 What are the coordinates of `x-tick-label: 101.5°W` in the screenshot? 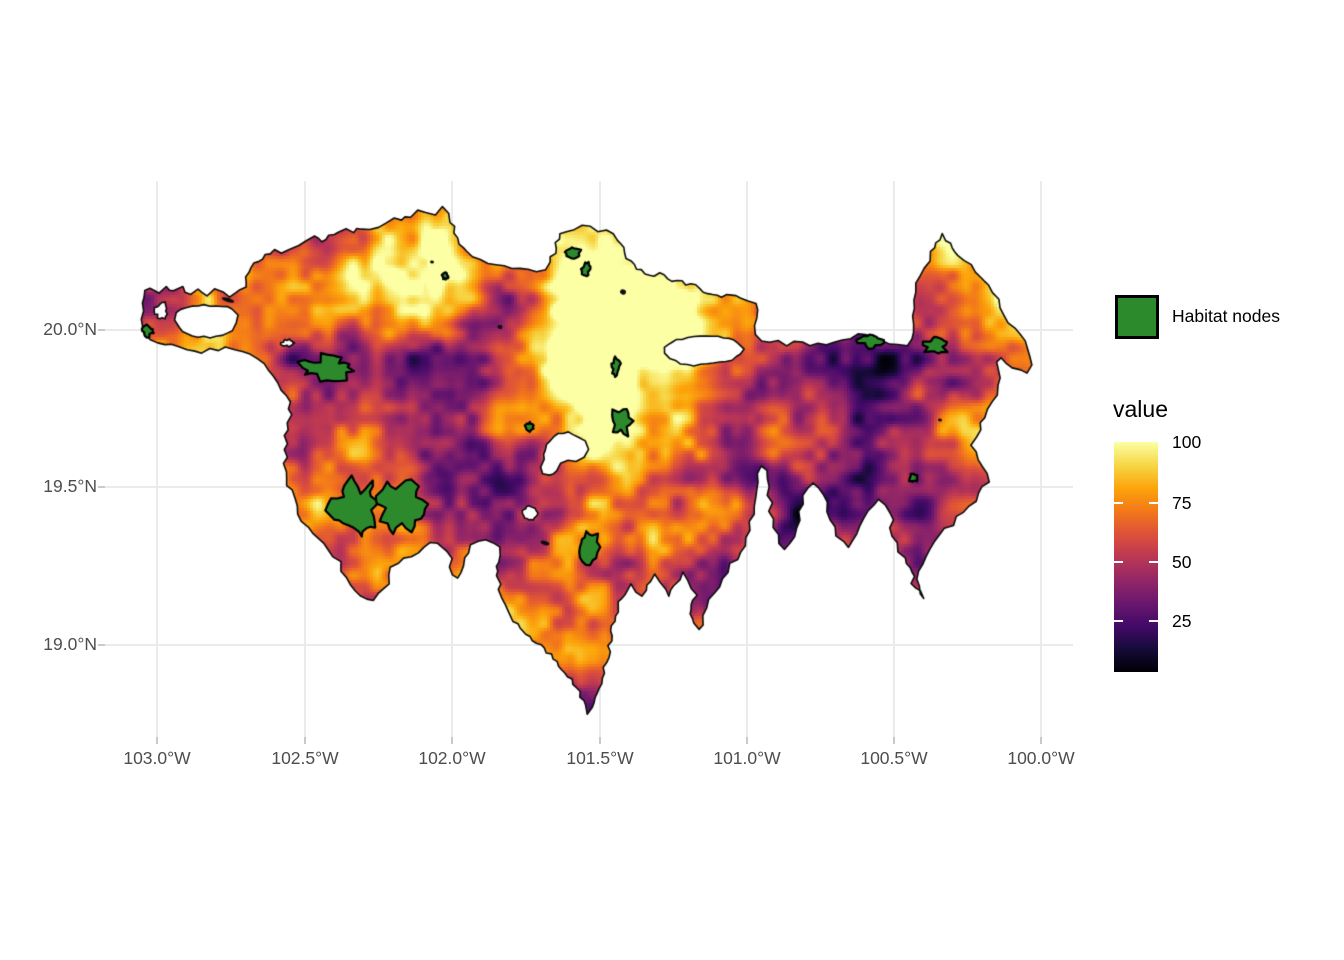 It's located at (600, 758).